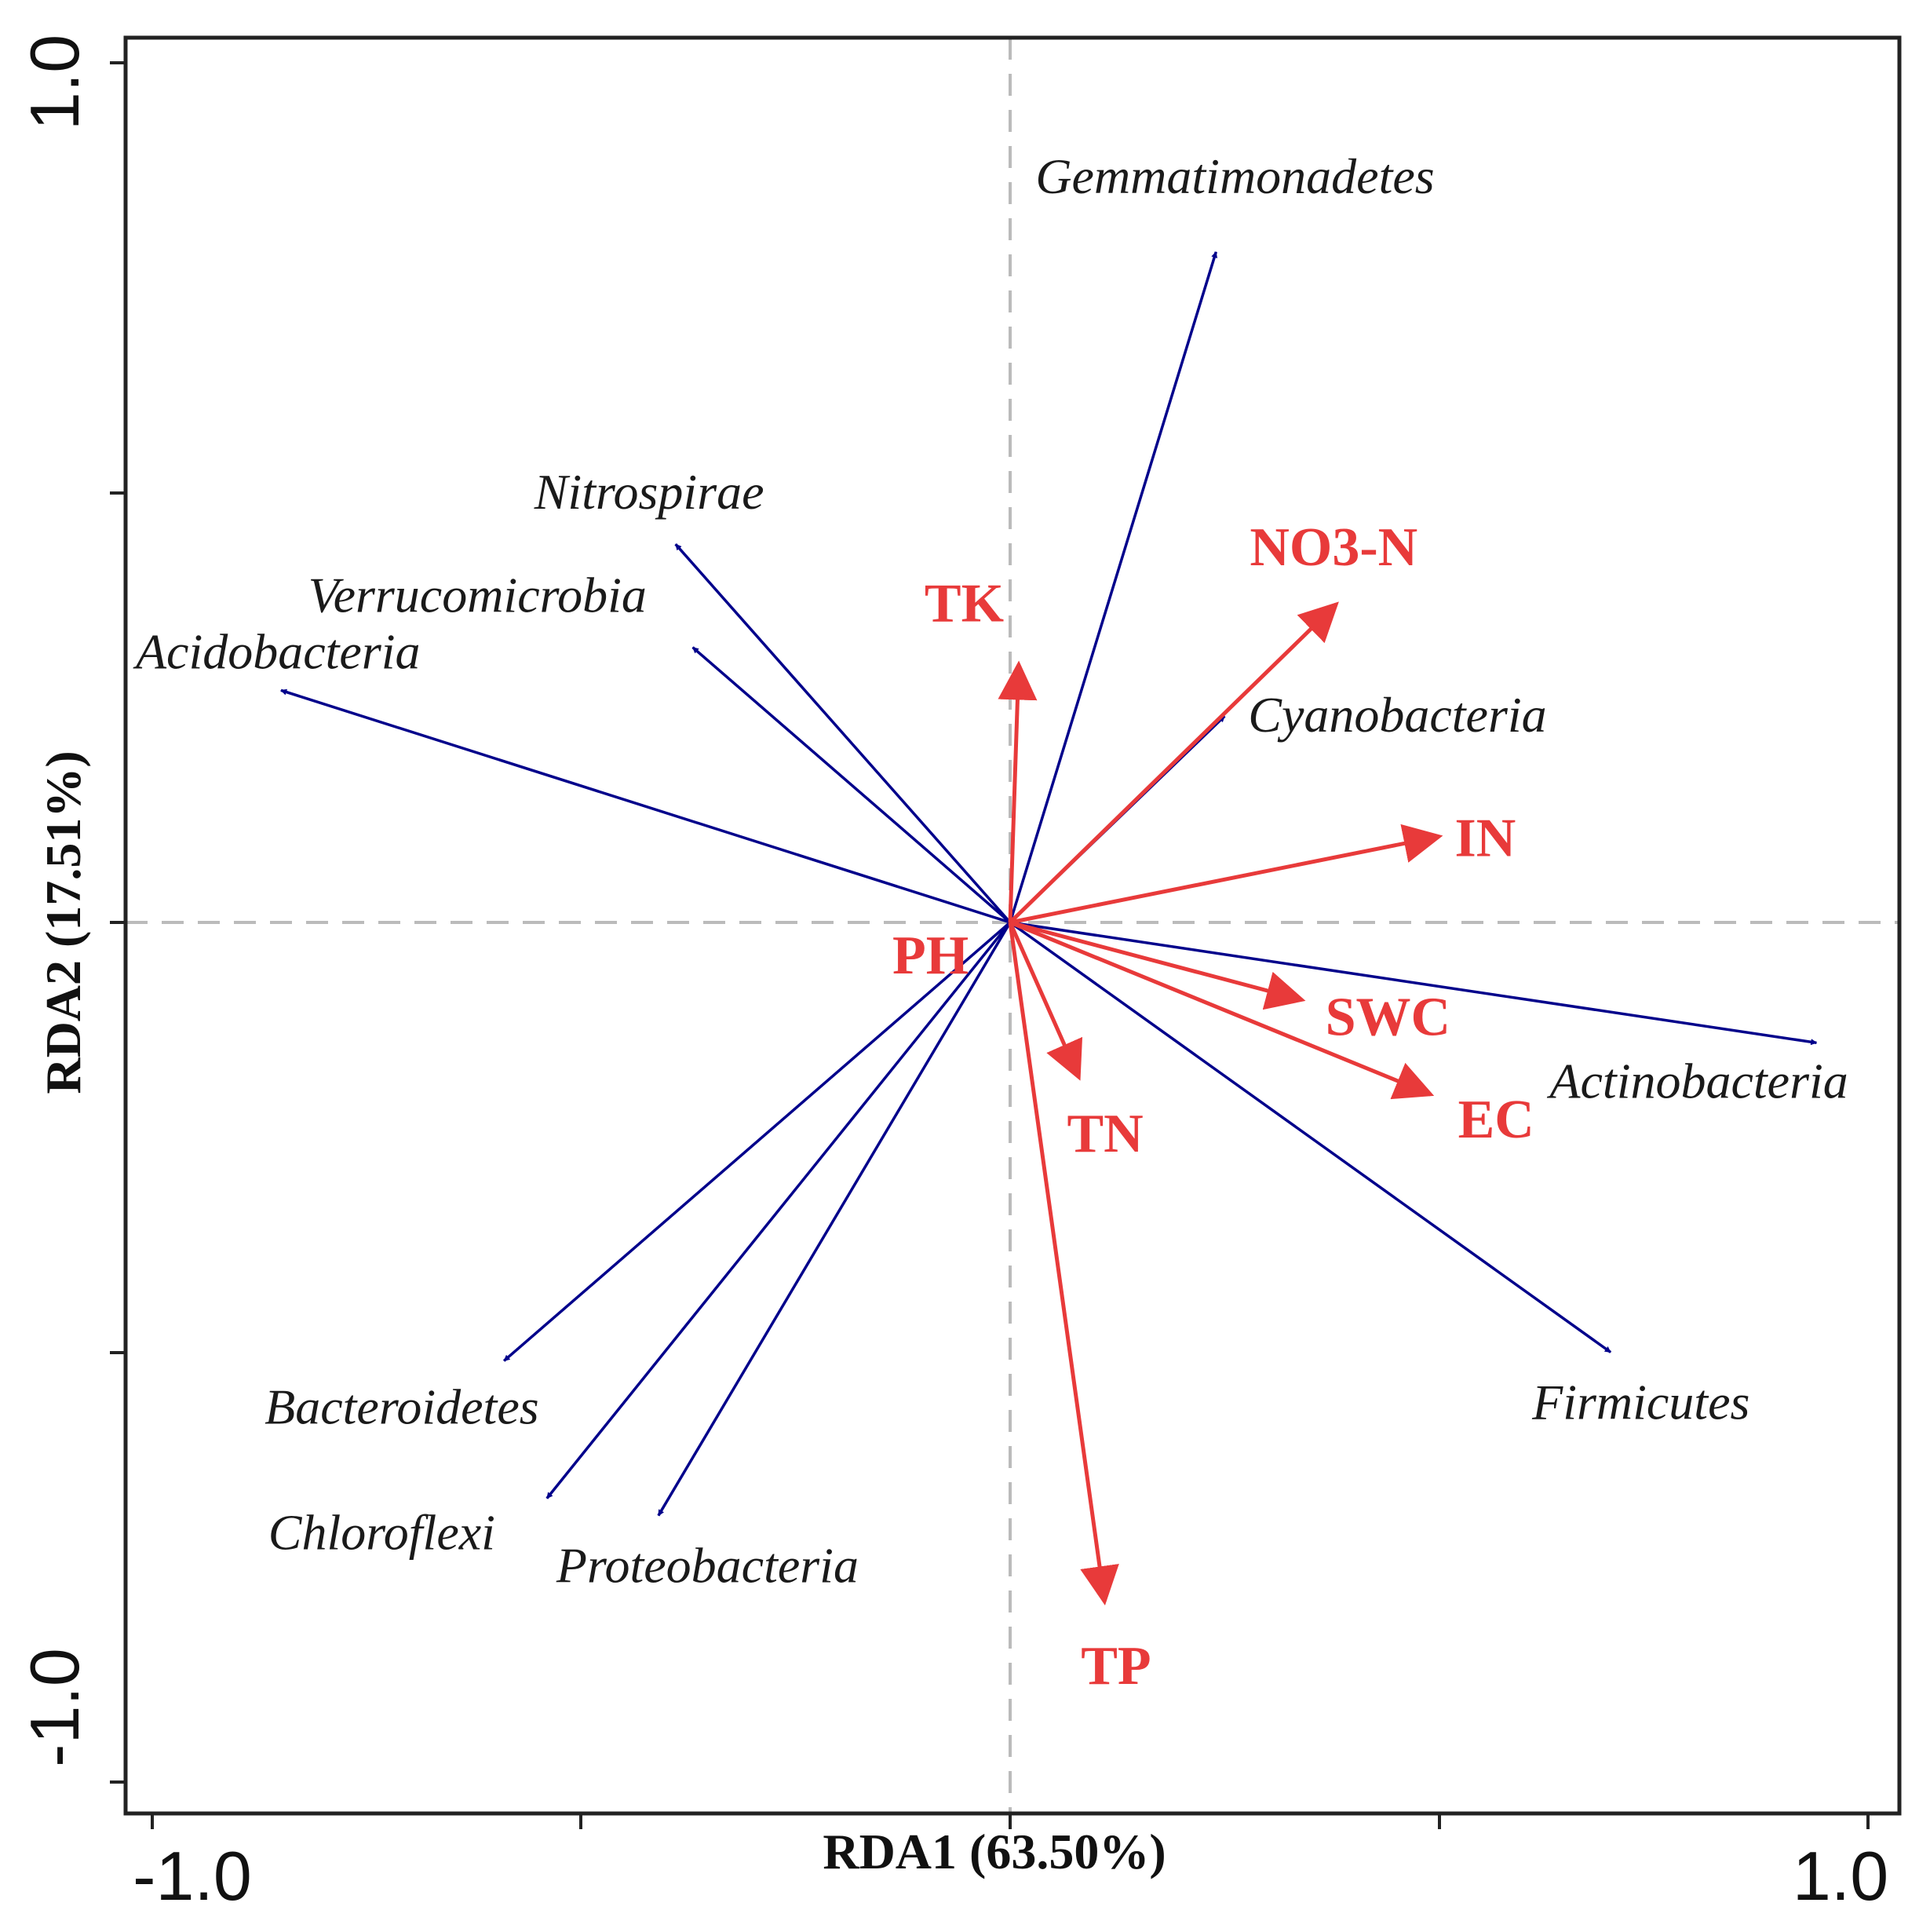  Describe the element at coordinates (1105, 1134) in the screenshot. I see `env-label-tn: TN` at that location.